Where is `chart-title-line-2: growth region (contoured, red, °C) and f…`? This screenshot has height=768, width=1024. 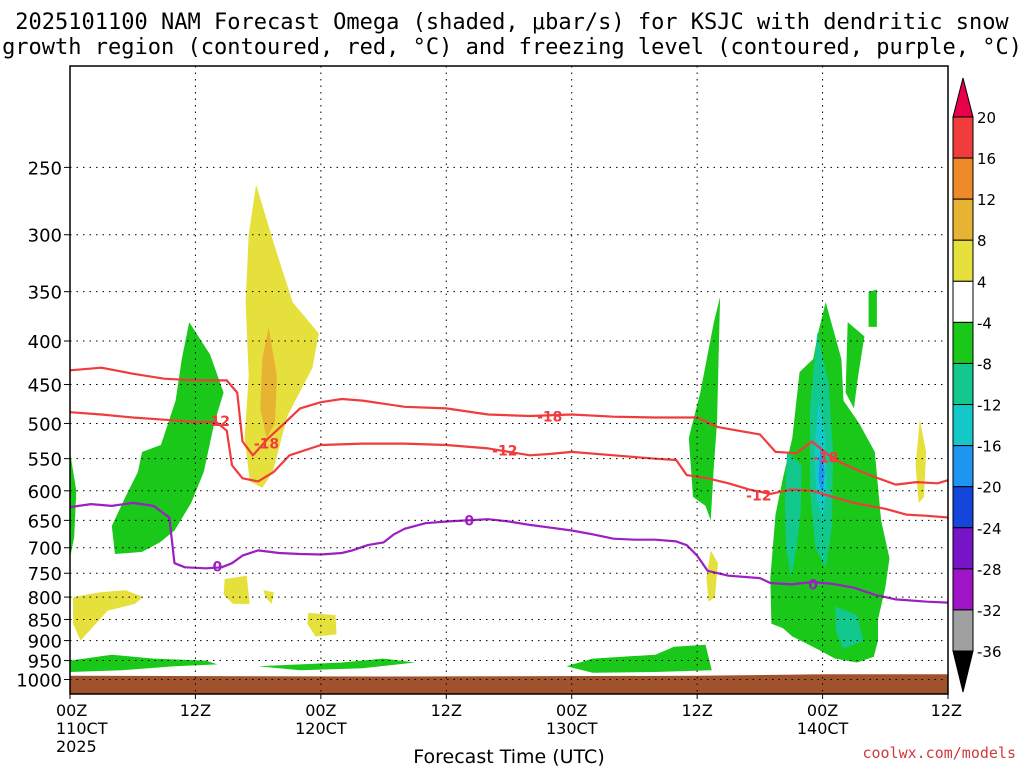
chart-title-line-2: growth region (contoured, red, °C) and f… is located at coordinates (512, 47).